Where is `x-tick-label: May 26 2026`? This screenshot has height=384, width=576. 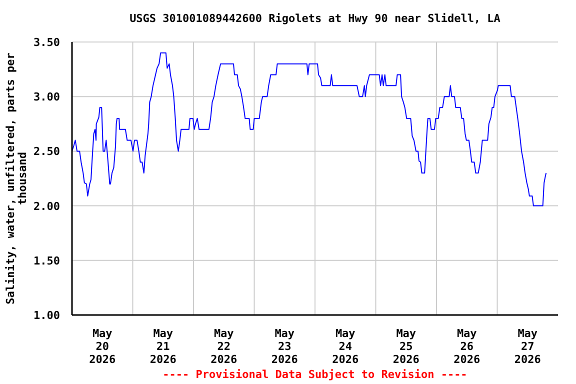
x-tick-label: May 26 2026 is located at coordinates (467, 346).